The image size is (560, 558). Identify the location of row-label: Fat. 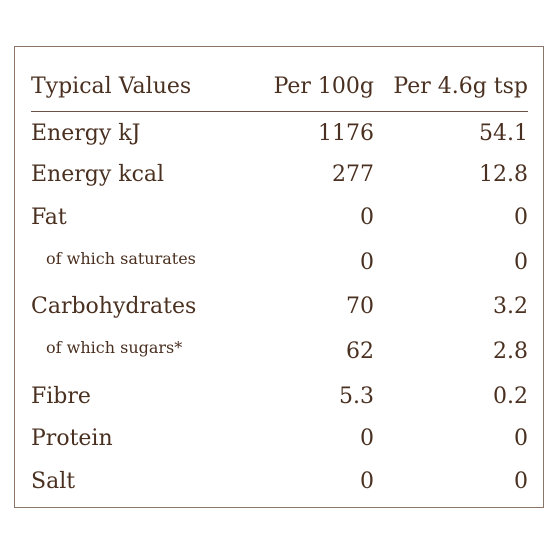
(49, 217).